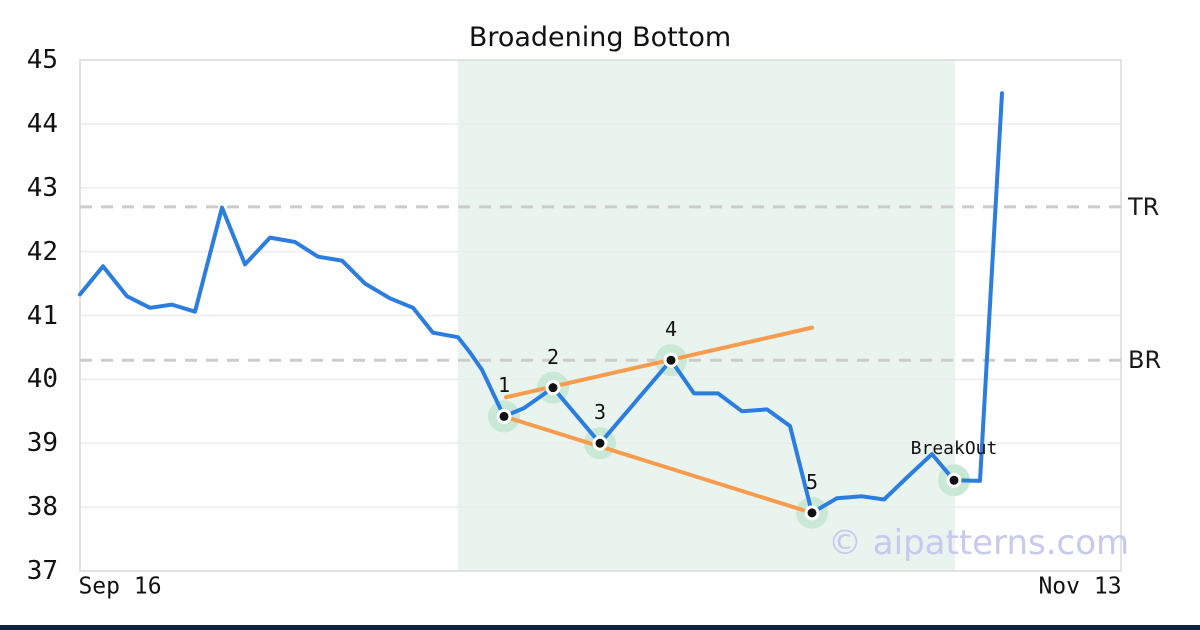  I want to click on y-tick-label: 37, so click(42, 571).